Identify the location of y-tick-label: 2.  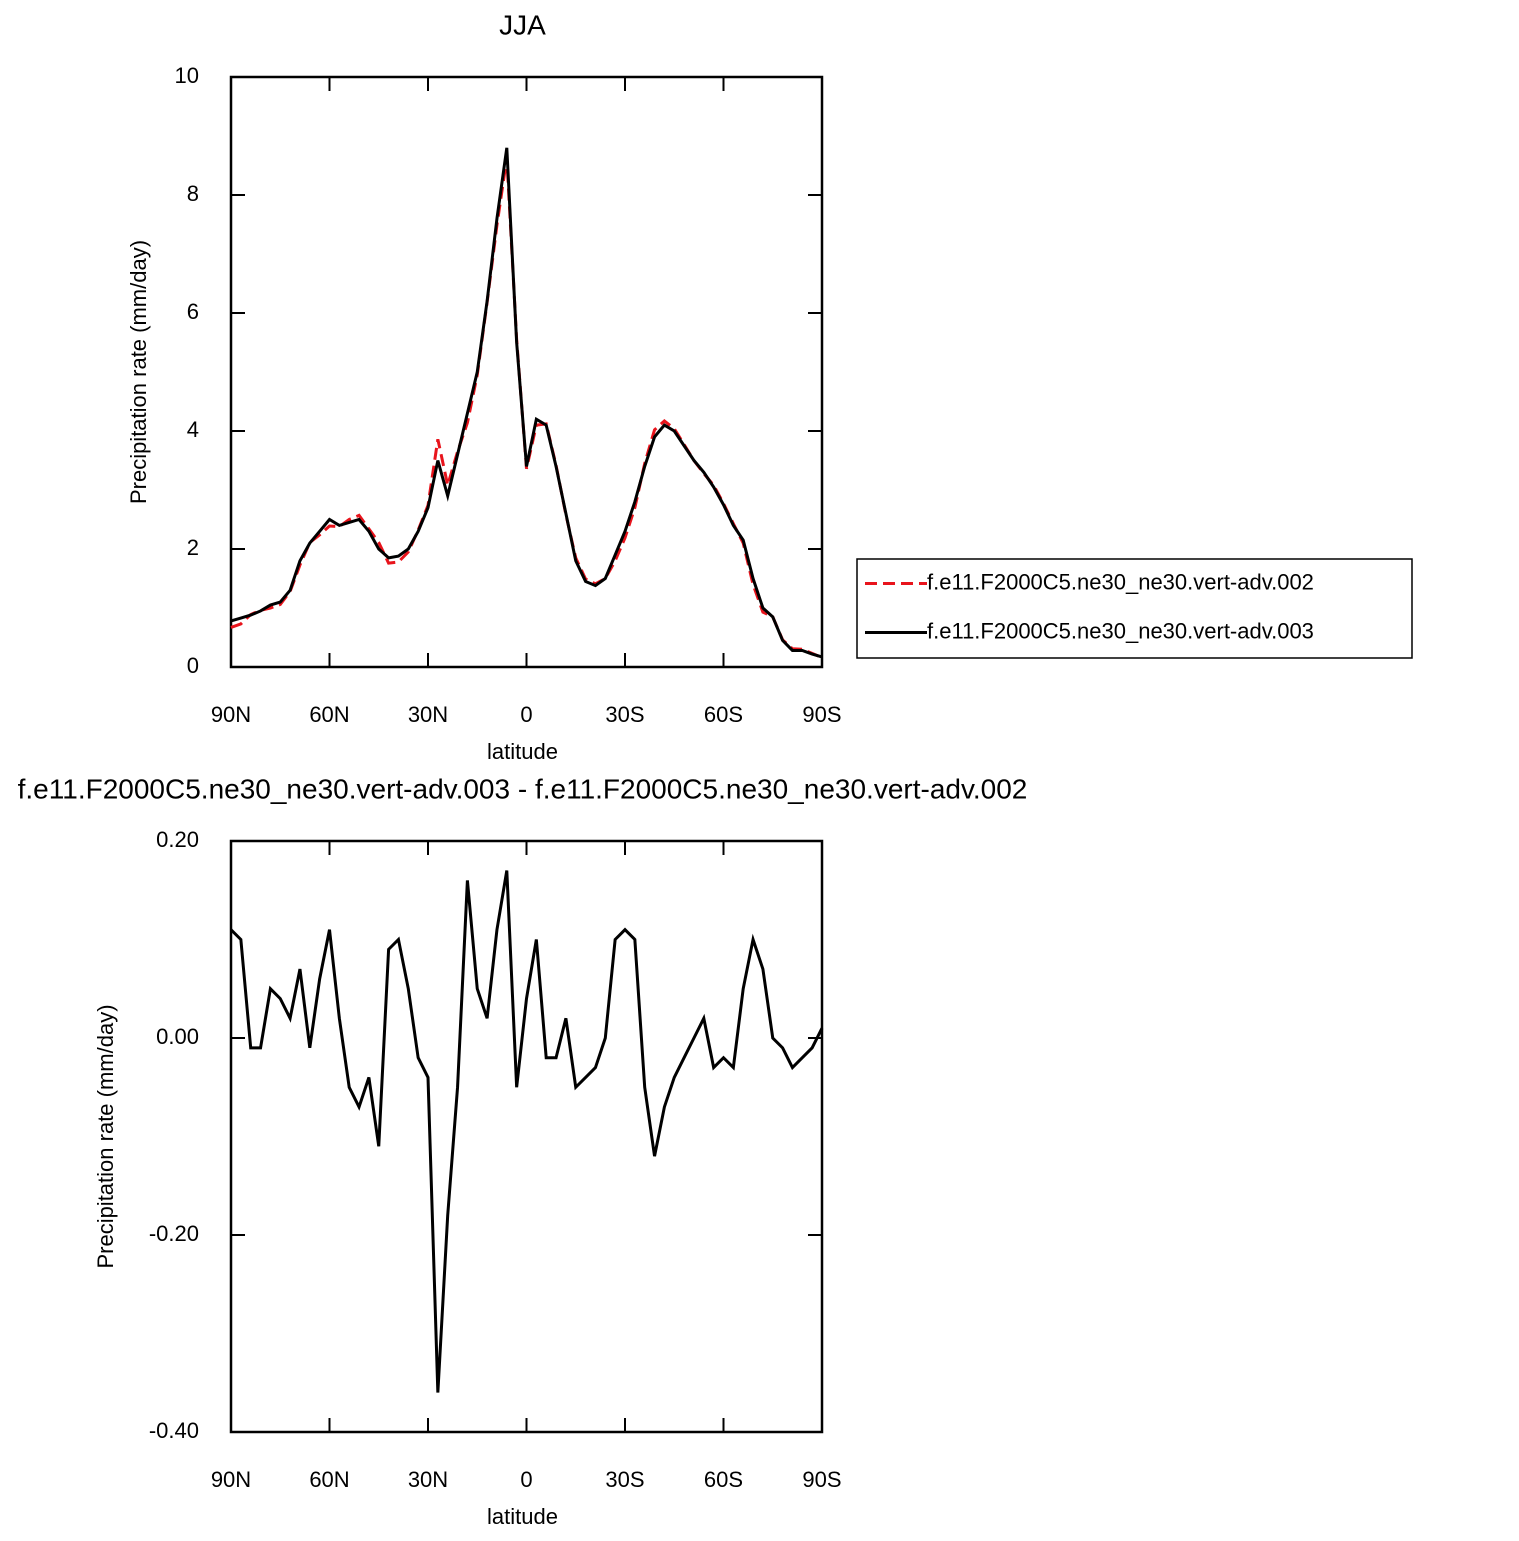
(193, 547).